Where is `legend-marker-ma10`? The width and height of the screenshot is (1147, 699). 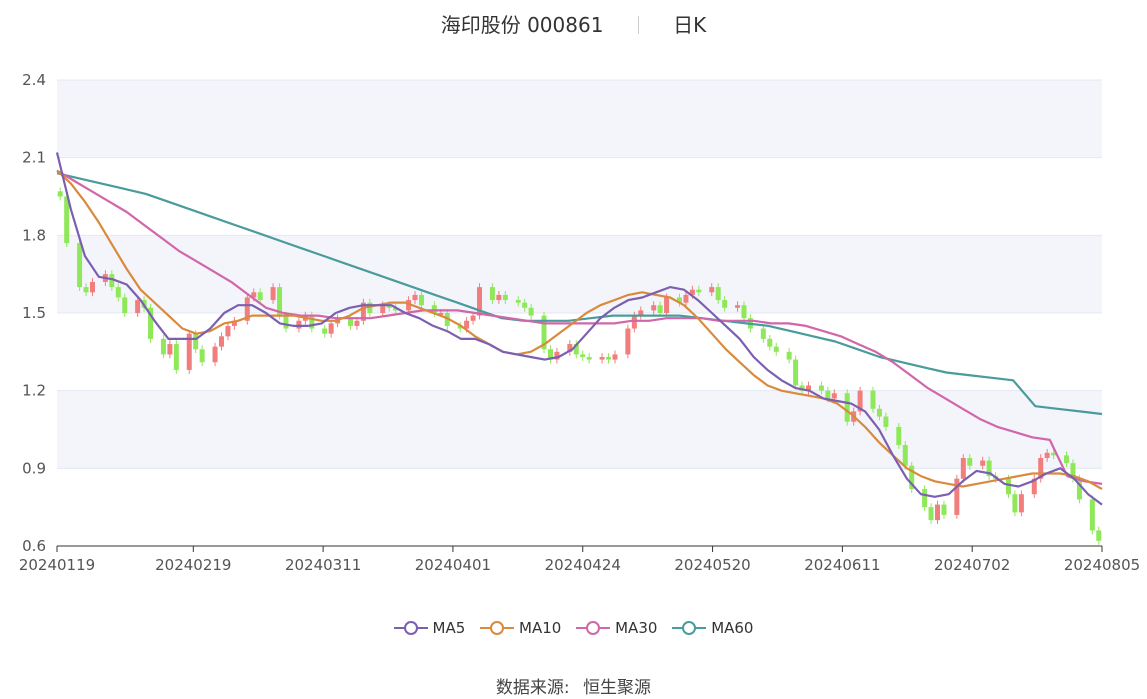 legend-marker-ma10 is located at coordinates (497, 628).